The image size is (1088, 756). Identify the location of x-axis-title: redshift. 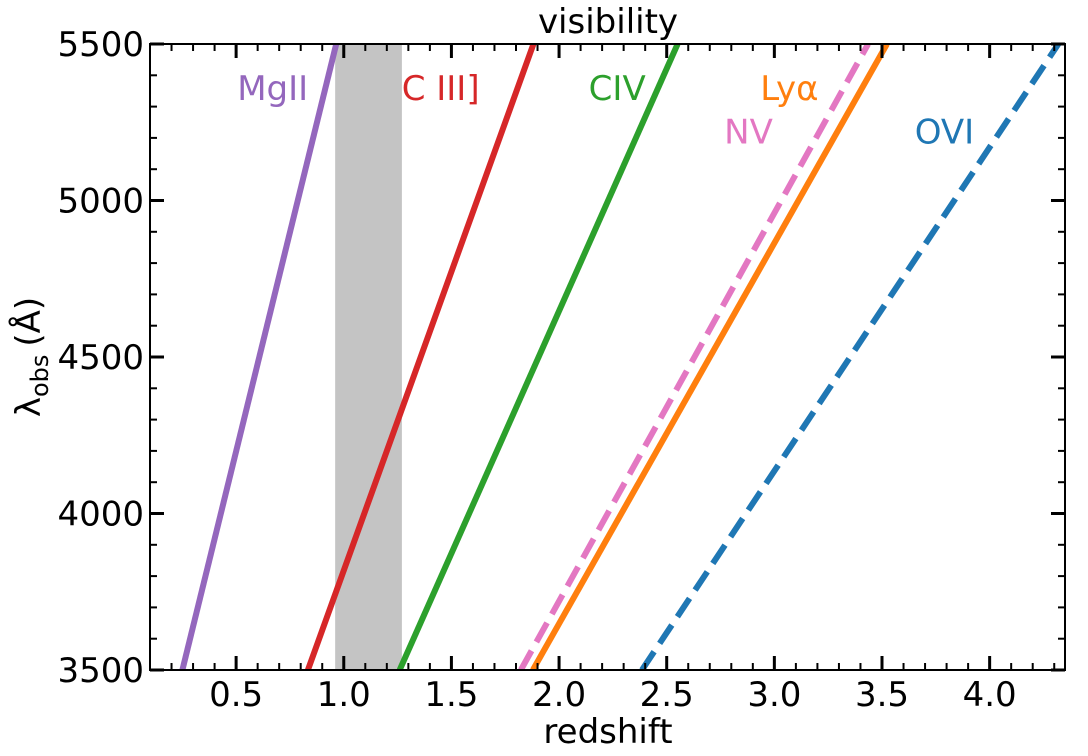
(607, 732).